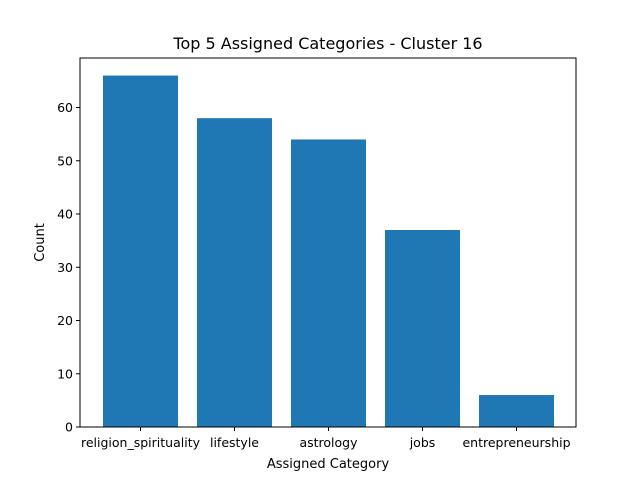  What do you see at coordinates (516, 411) in the screenshot?
I see `bar-entrepreneurship` at bounding box center [516, 411].